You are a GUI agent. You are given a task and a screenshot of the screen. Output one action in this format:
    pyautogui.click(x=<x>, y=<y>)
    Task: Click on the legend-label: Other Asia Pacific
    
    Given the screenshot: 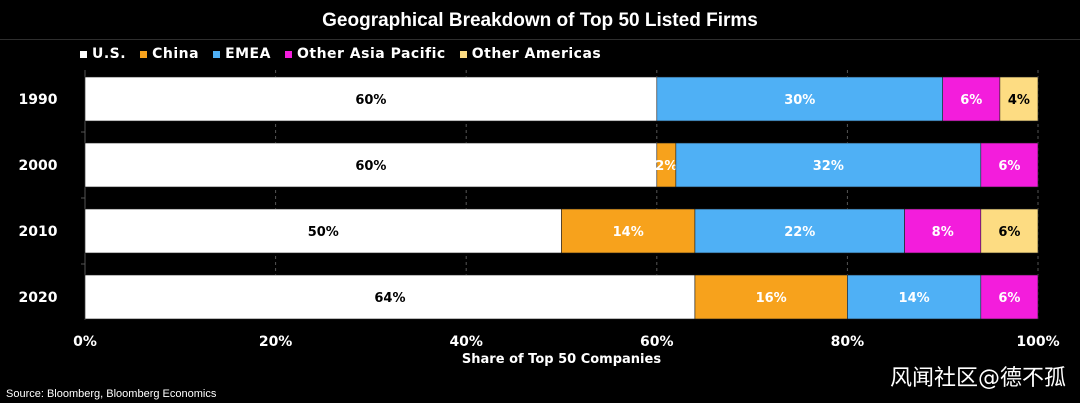 What is the action you would take?
    pyautogui.click(x=371, y=54)
    